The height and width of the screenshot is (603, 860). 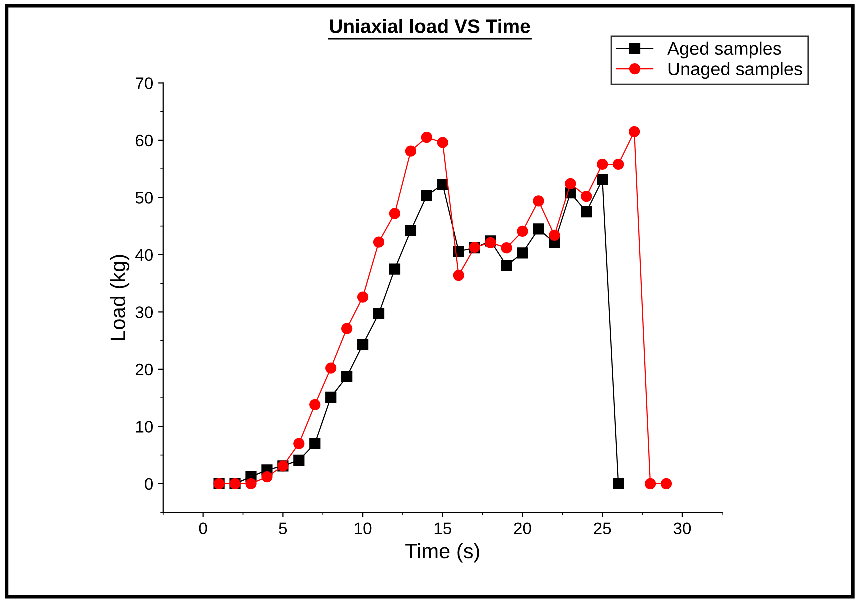 I want to click on chart-title: Uniaxial load VS Time, so click(x=430, y=26).